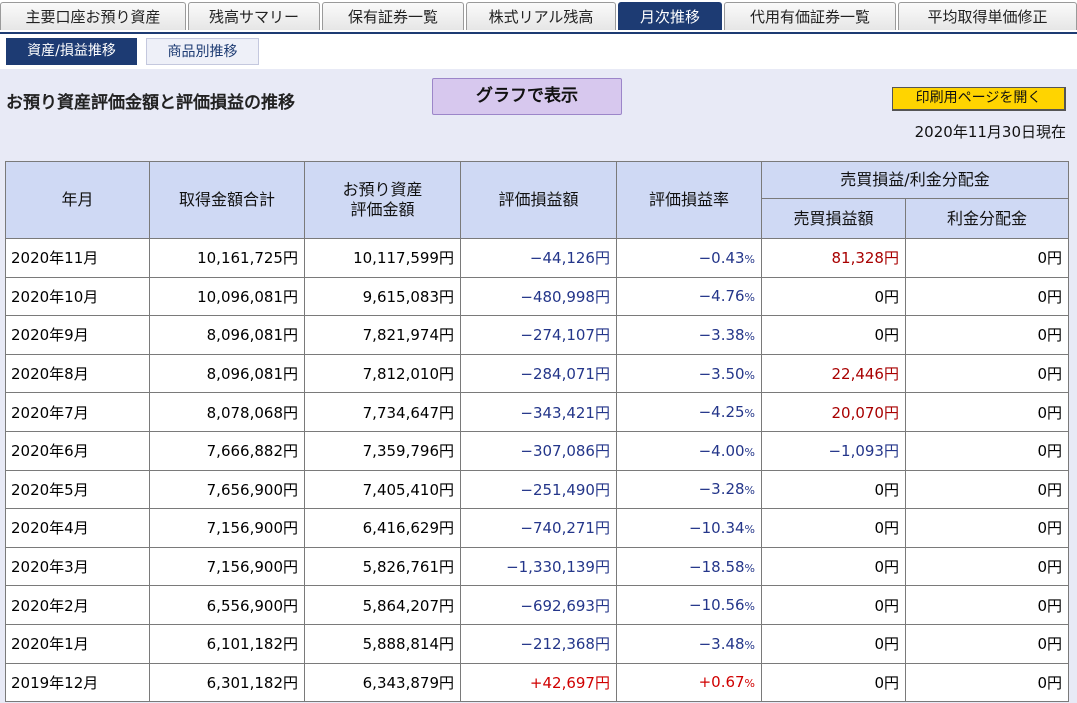  Describe the element at coordinates (244, 605) in the screenshot. I see `cell-acquisition-total-value: 6,556,900` at that location.